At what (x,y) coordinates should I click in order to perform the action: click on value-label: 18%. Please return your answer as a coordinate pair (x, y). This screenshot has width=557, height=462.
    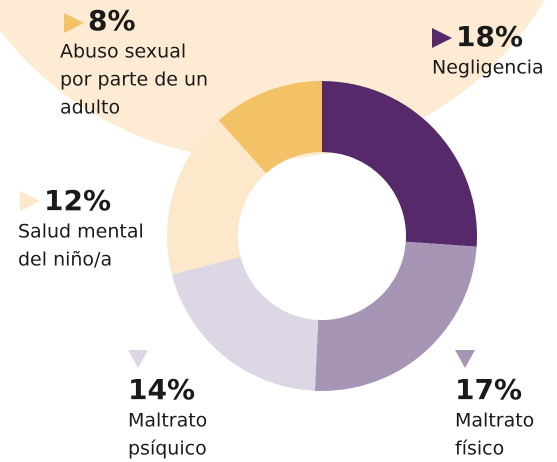
    Looking at the image, I should click on (489, 36).